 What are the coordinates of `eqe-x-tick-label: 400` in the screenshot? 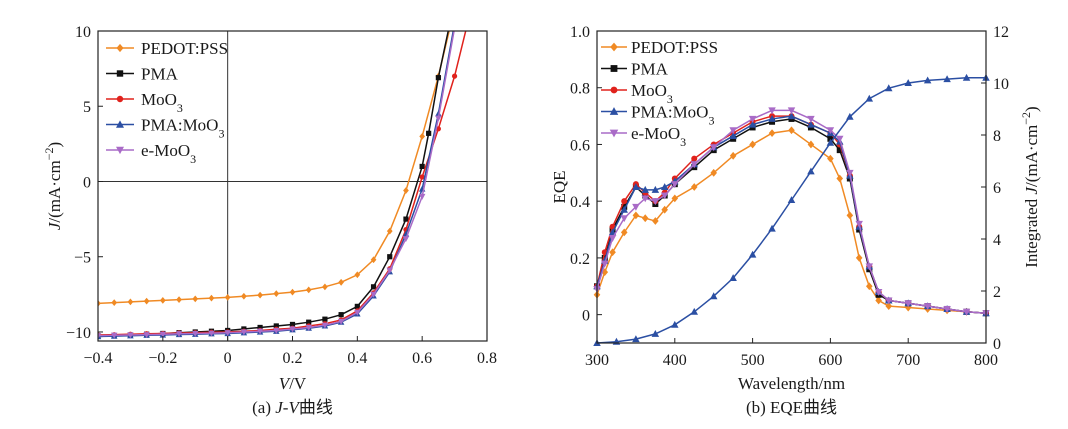 It's located at (675, 360).